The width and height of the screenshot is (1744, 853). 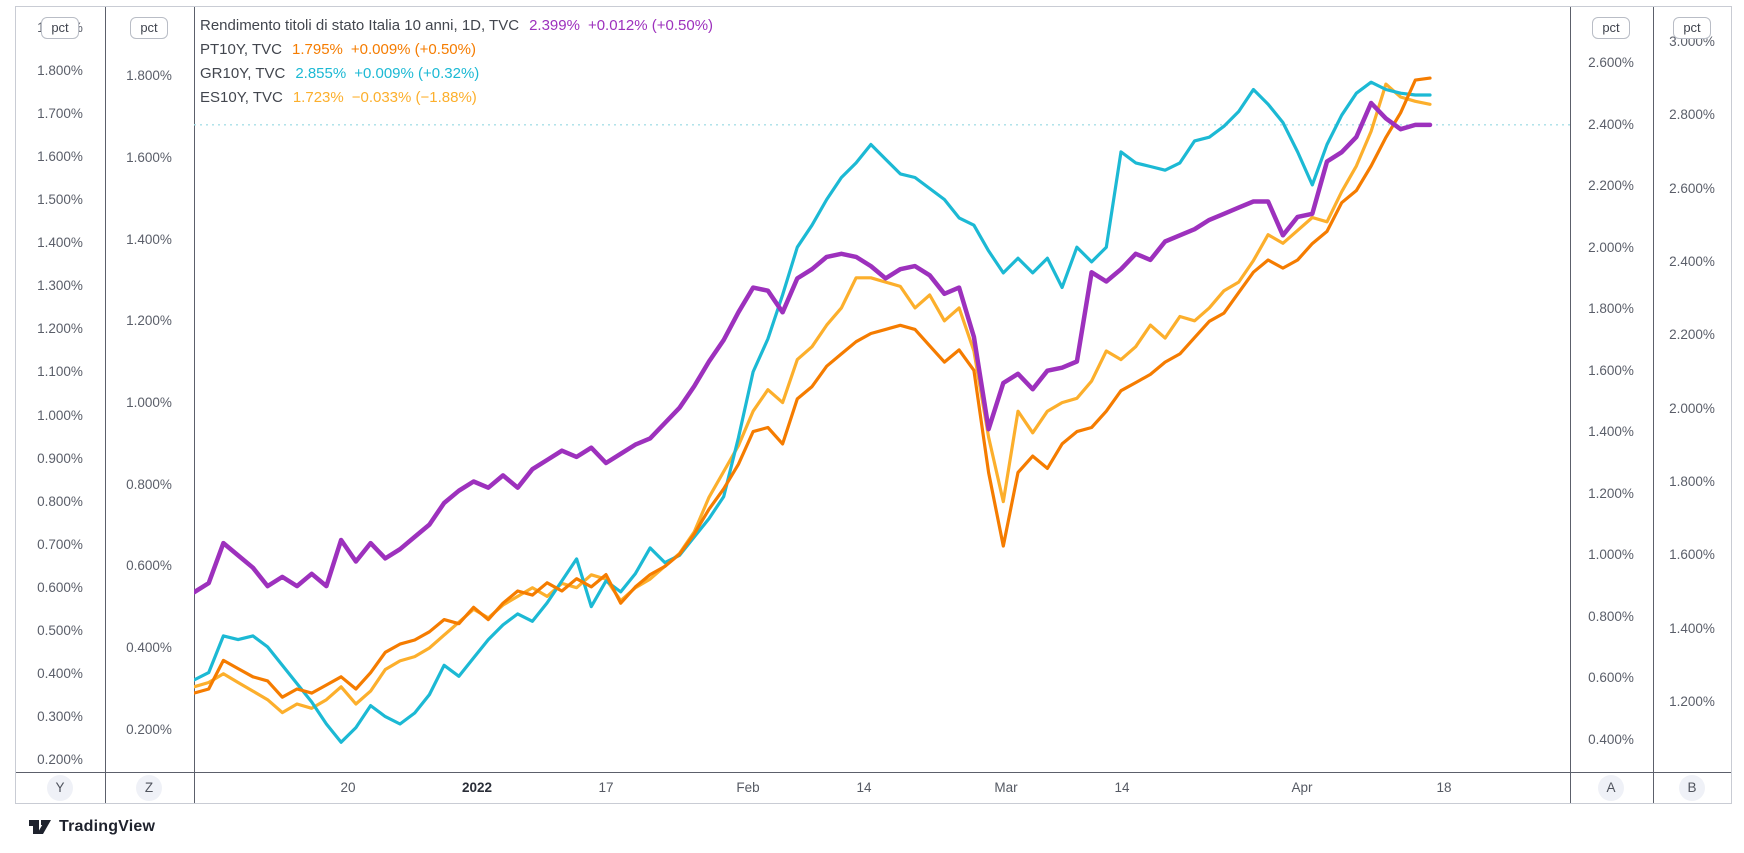 What do you see at coordinates (149, 76) in the screenshot?
I see `price-tick-z: 1.800%` at bounding box center [149, 76].